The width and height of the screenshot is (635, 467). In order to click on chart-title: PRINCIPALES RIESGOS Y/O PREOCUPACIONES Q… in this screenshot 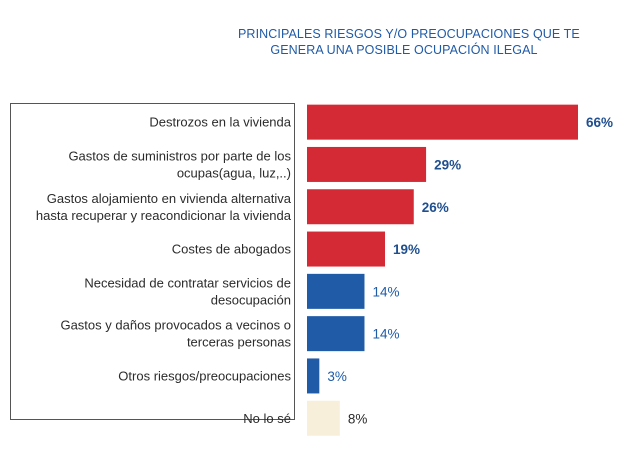, I will do `click(409, 42)`.